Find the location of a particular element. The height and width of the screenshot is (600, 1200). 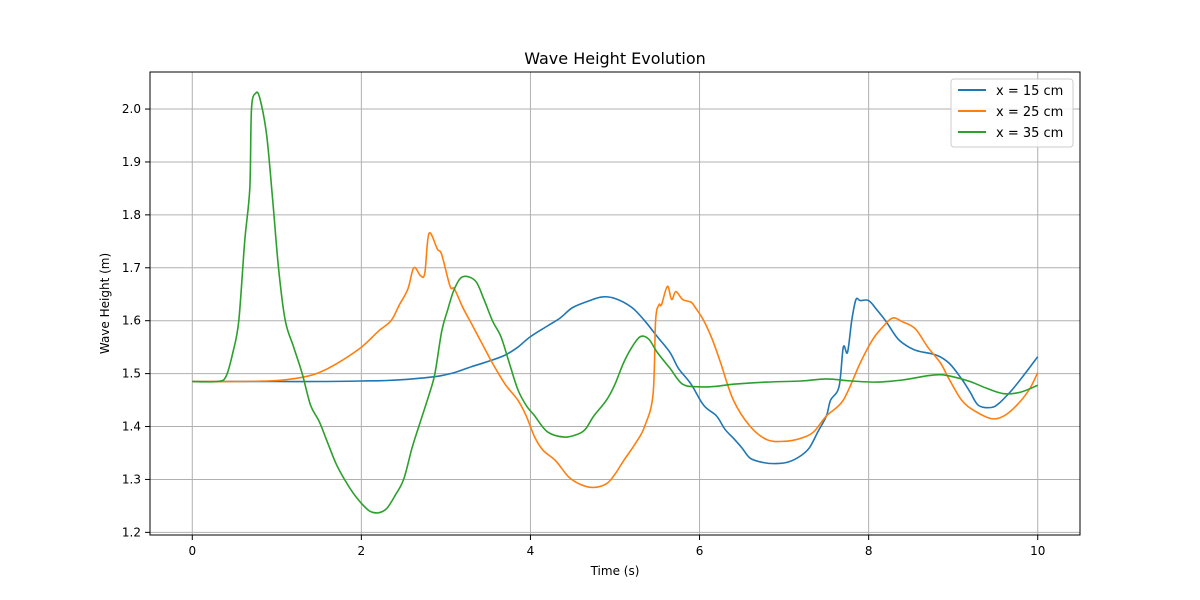

x-axis: 0 2 4 6 8 10 is located at coordinates (616, 546).